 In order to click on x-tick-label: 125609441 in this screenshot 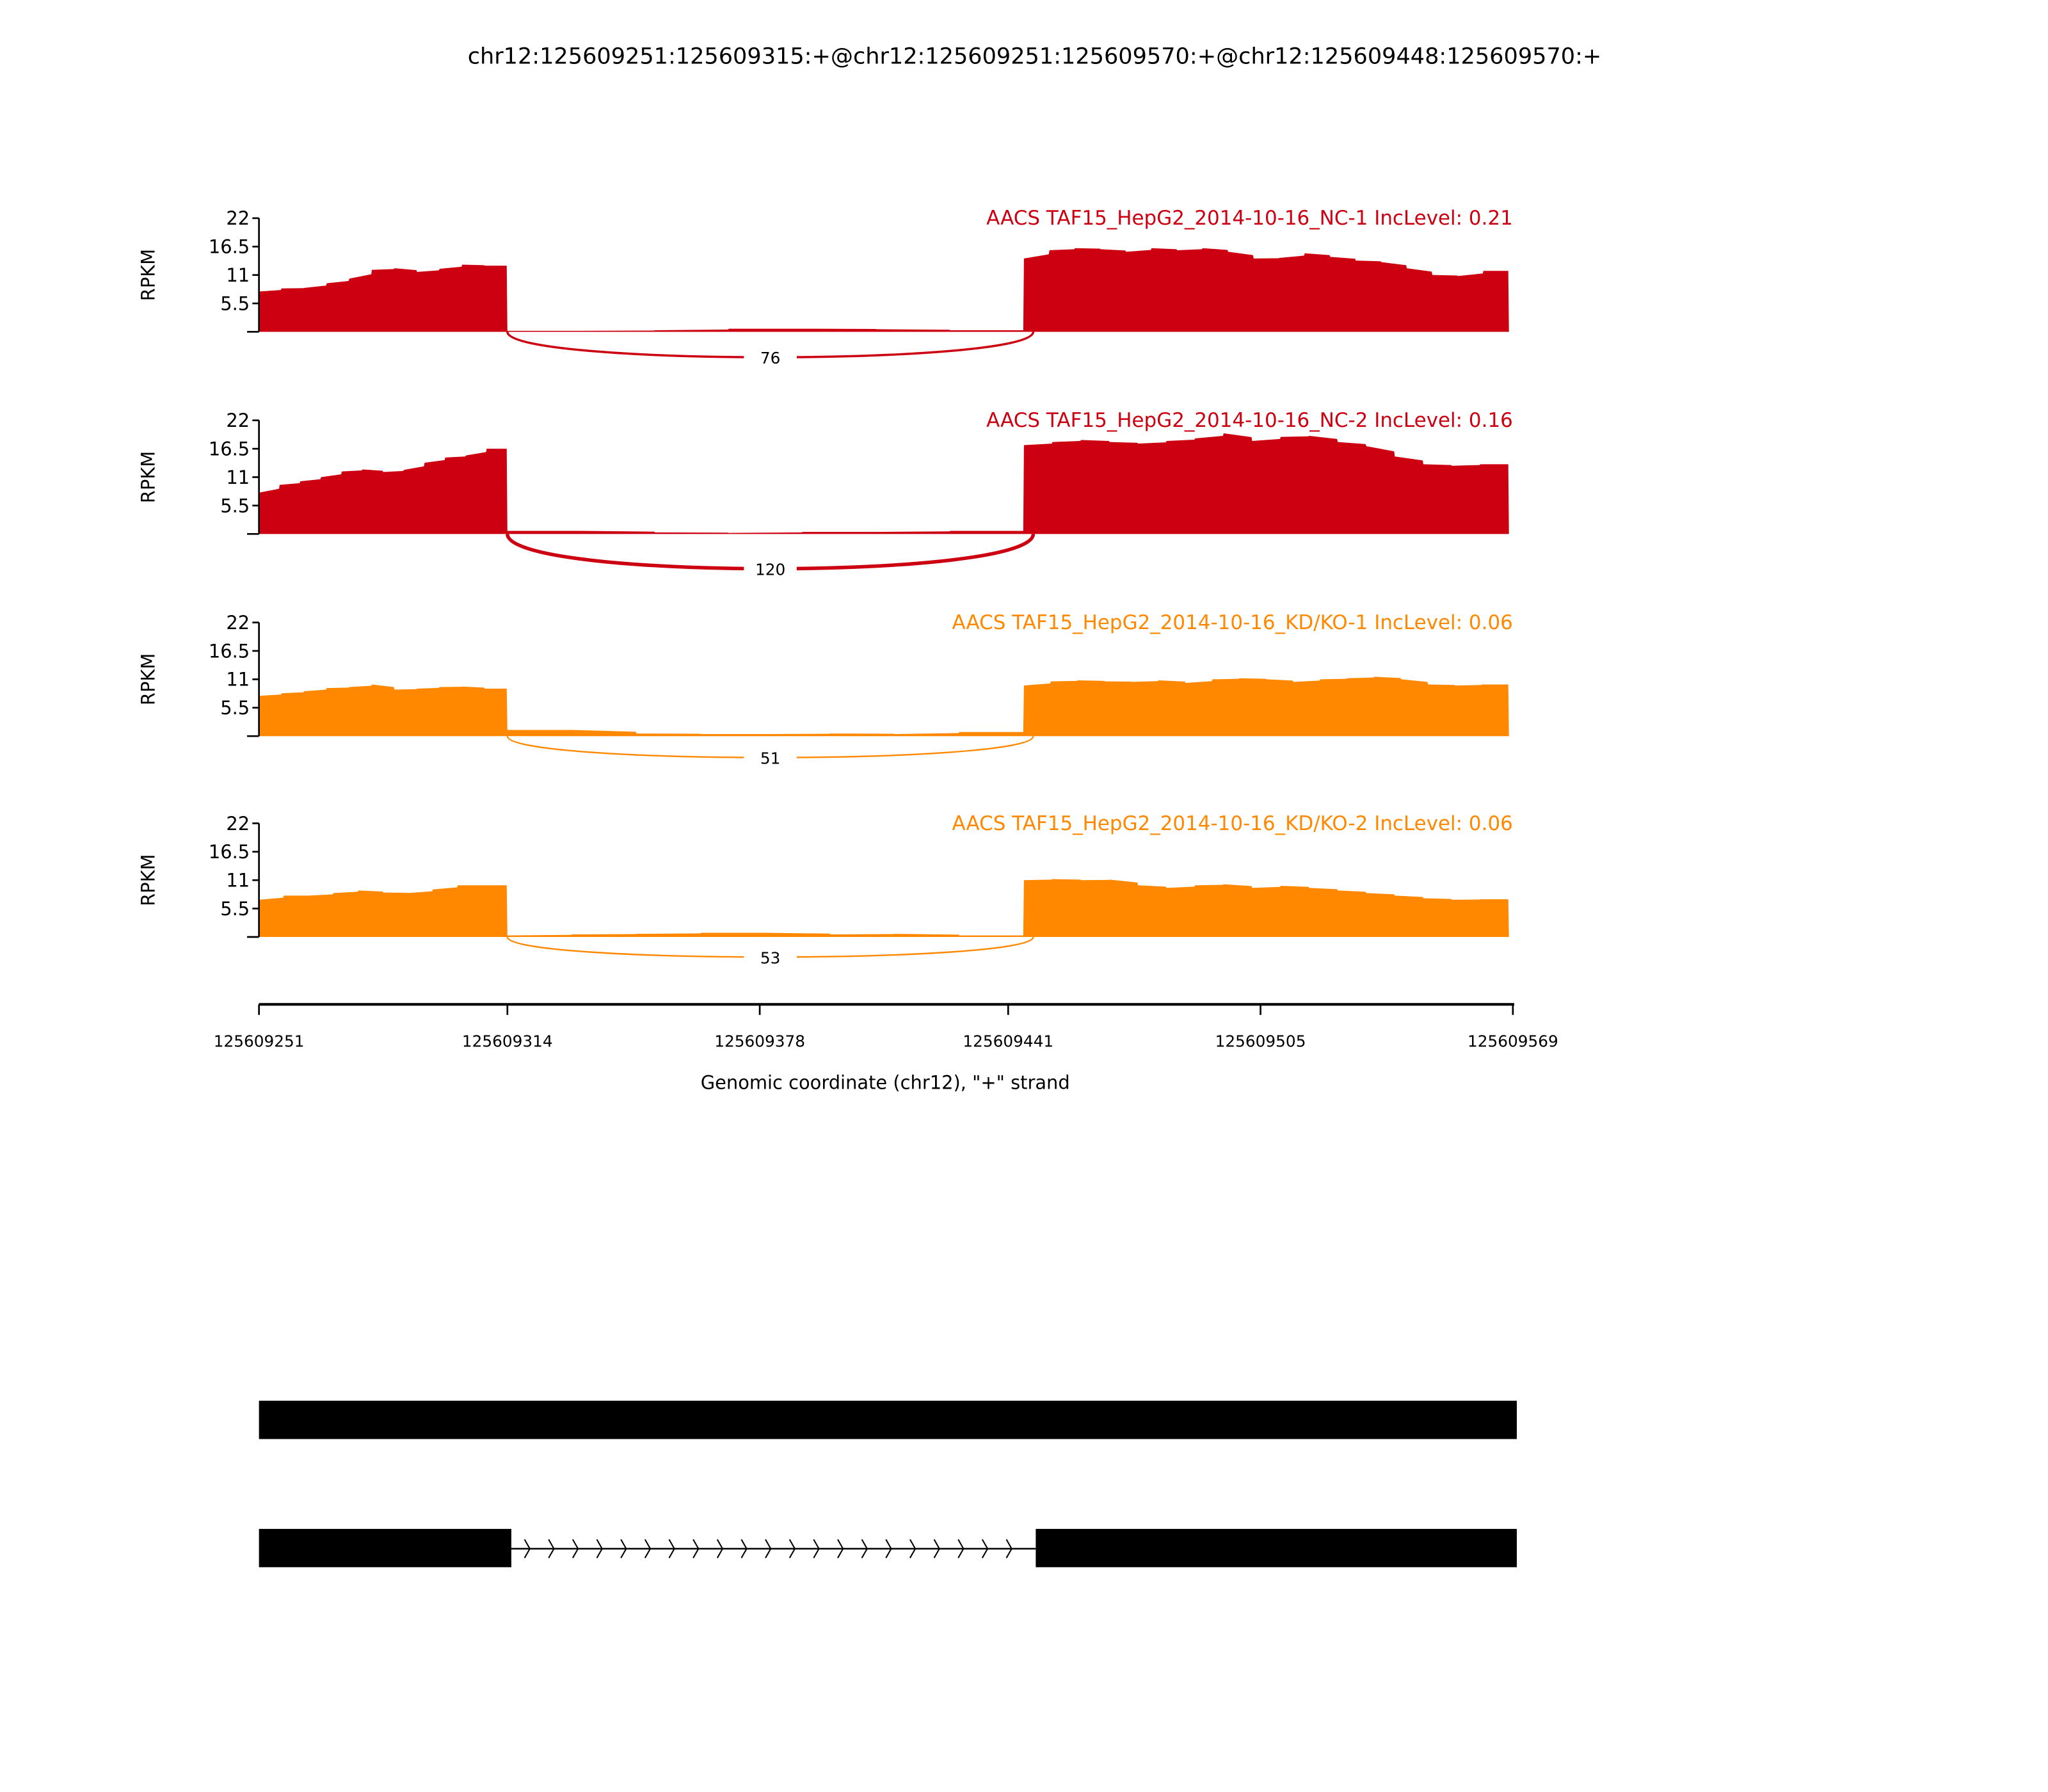, I will do `click(1008, 1041)`.